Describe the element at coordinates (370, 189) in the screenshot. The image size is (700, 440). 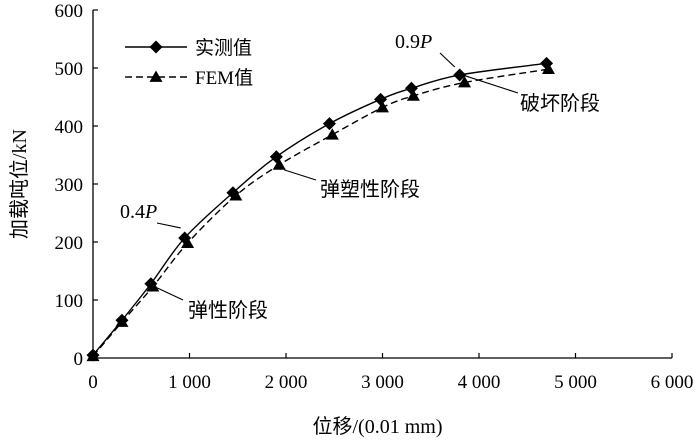
I see `annotation-elastoplastic-stage: 弹塑性阶段` at that location.